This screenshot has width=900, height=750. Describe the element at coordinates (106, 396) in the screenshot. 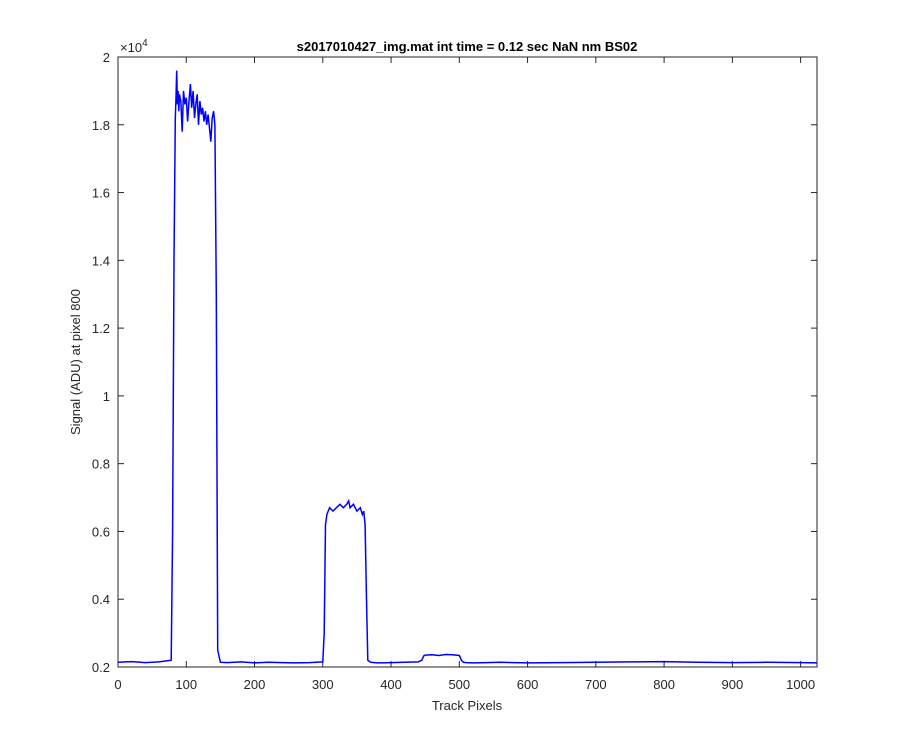

I see `y-tick-label: 1` at that location.